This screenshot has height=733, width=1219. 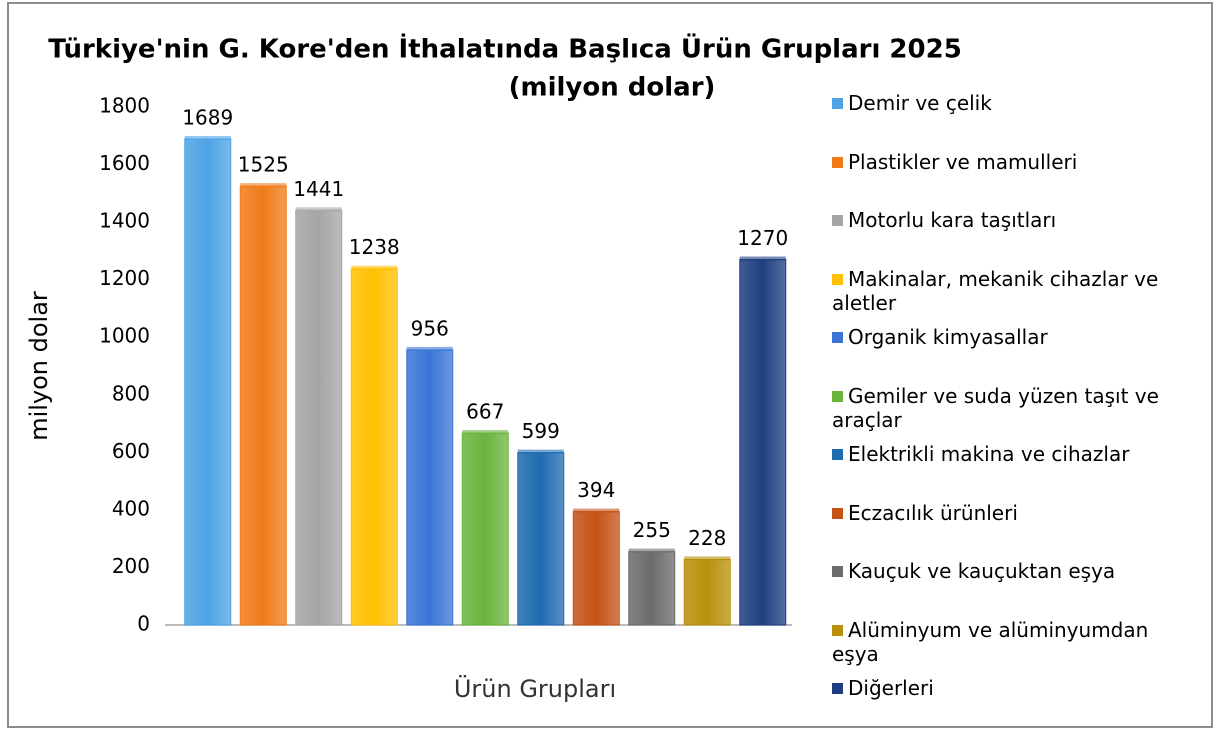 I want to click on value-label: 1689, so click(x=207, y=117).